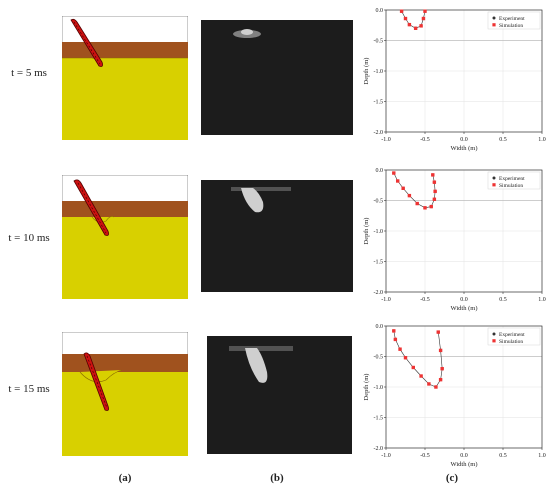  Describe the element at coordinates (277, 77) in the screenshot. I see `experiment-photo-t5` at that location.